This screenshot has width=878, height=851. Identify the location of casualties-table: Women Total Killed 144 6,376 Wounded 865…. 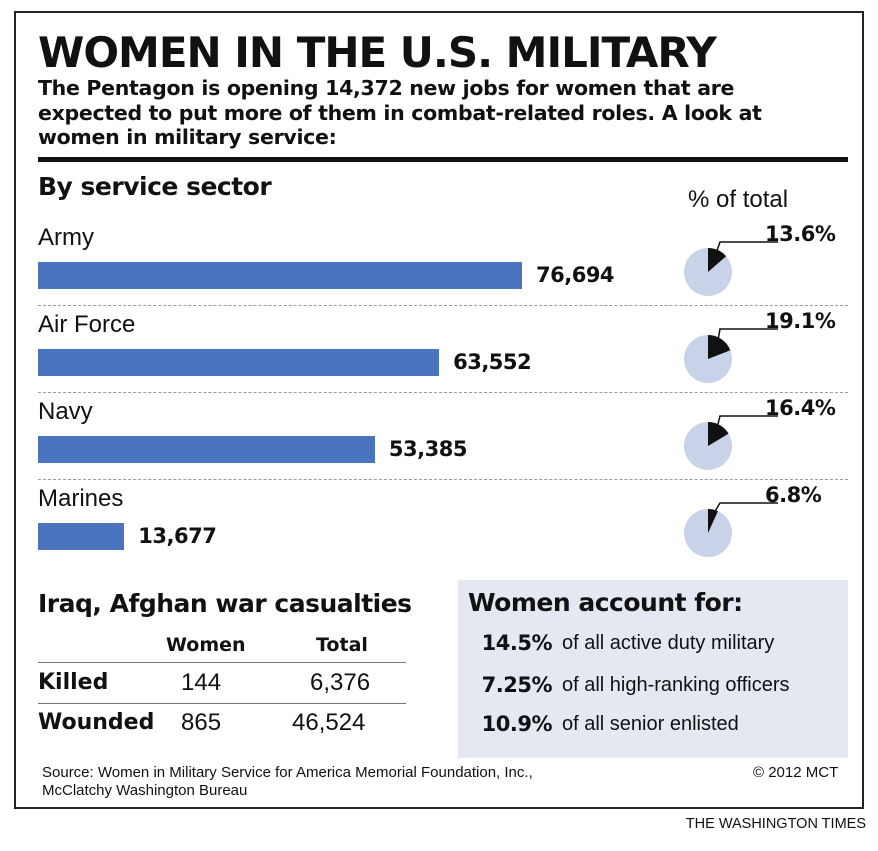
(223, 687).